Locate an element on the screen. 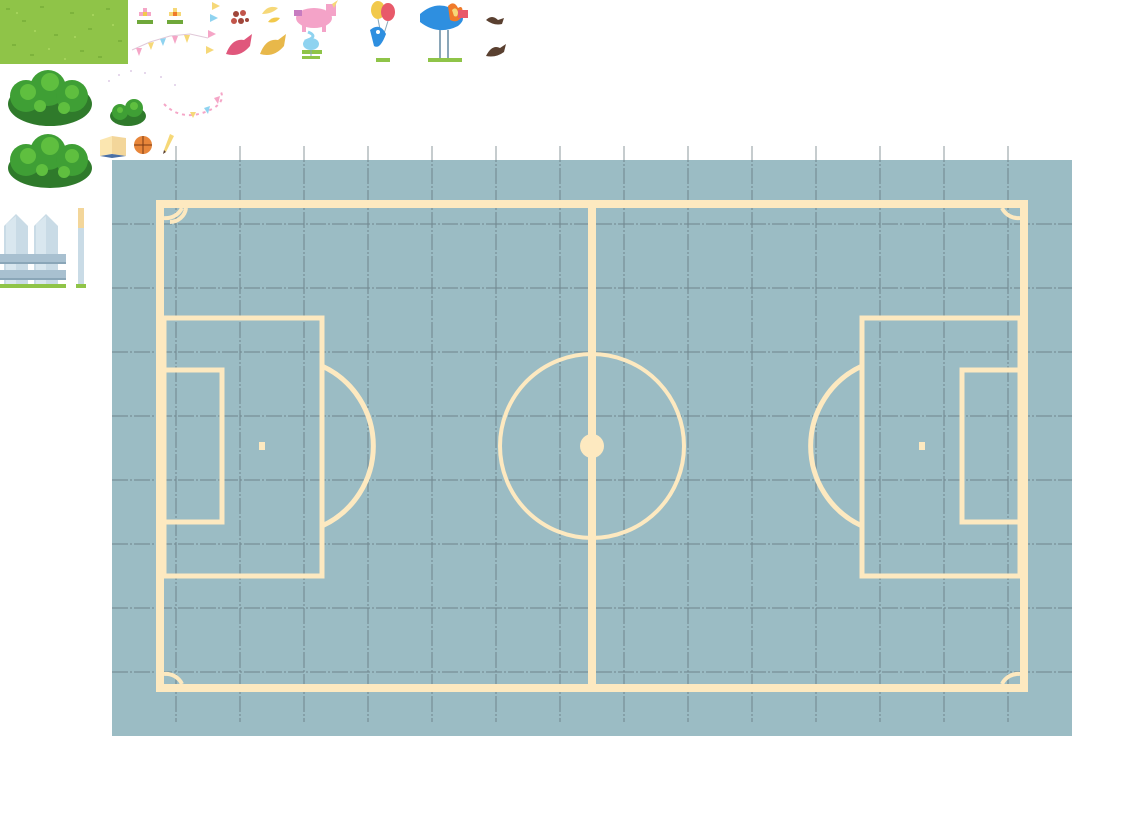 The image size is (1121, 814). right-penalty-spot is located at coordinates (922, 446).